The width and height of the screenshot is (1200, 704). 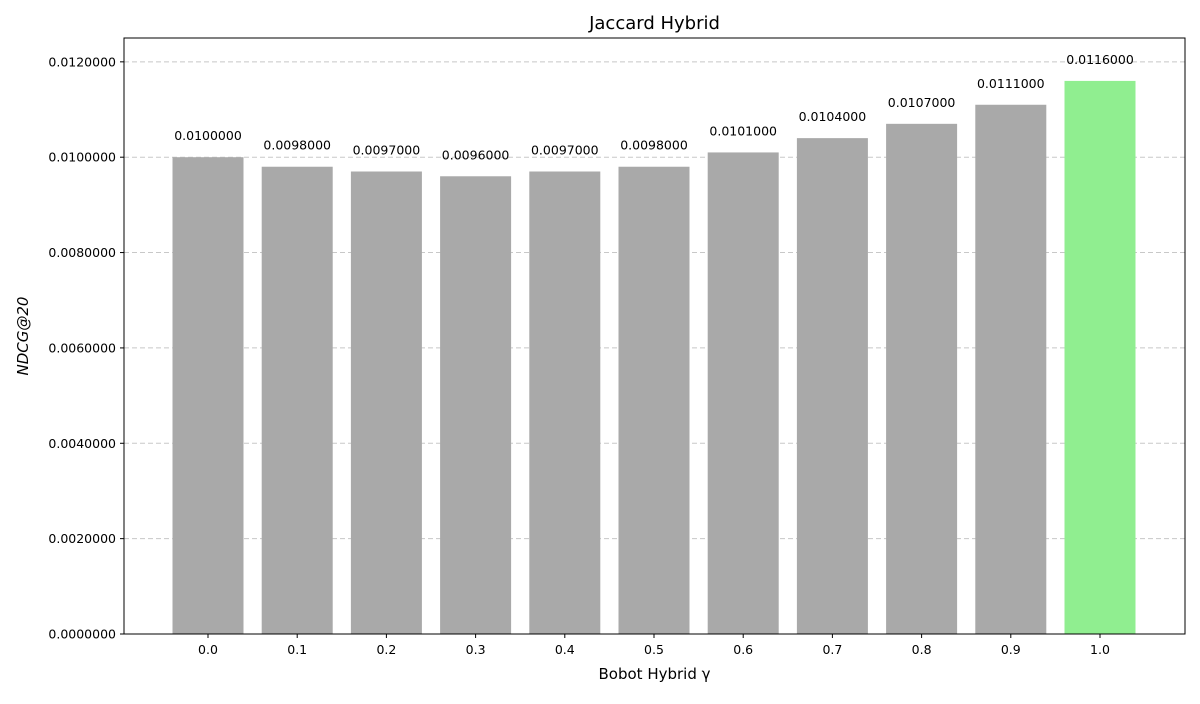 What do you see at coordinates (82, 252) in the screenshot?
I see `y-tick-label: 0.0080000` at bounding box center [82, 252].